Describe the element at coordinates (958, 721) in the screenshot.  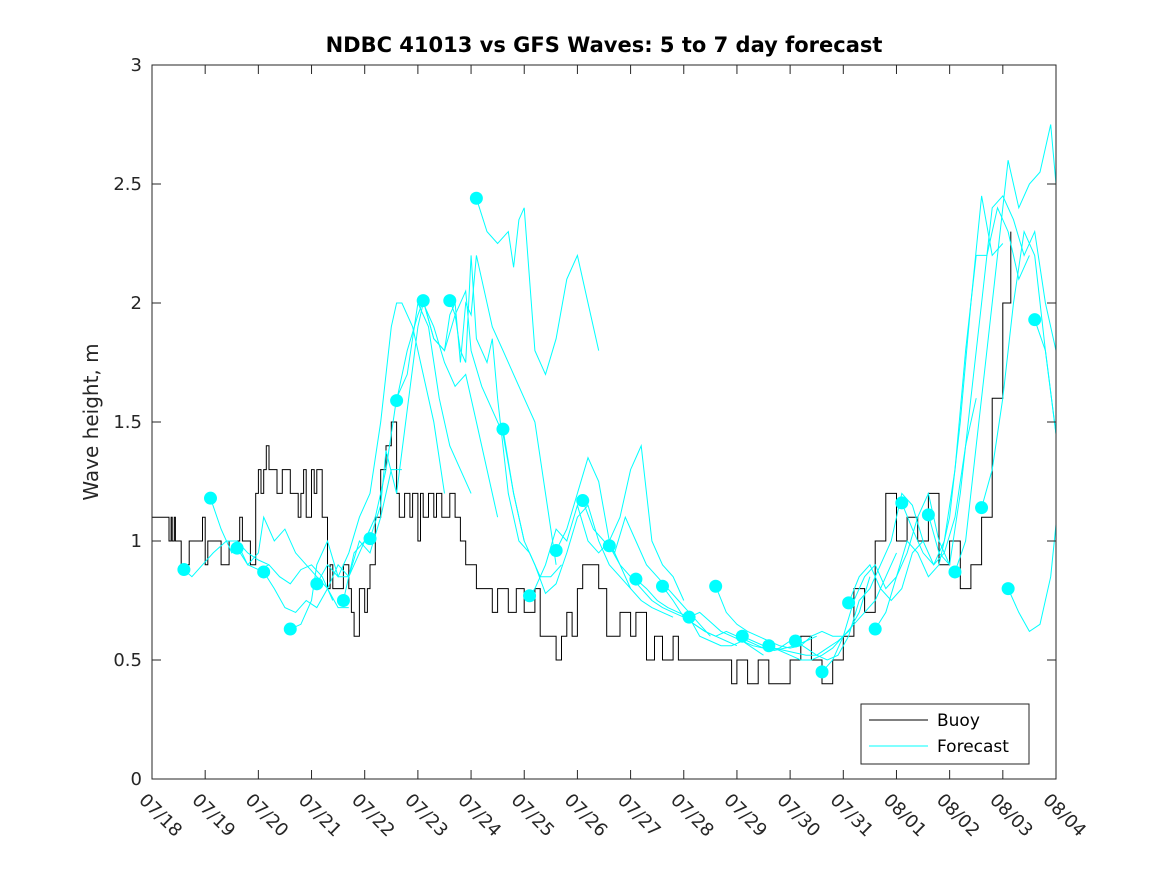
I see `legend-label-buoy: Buoy` at that location.